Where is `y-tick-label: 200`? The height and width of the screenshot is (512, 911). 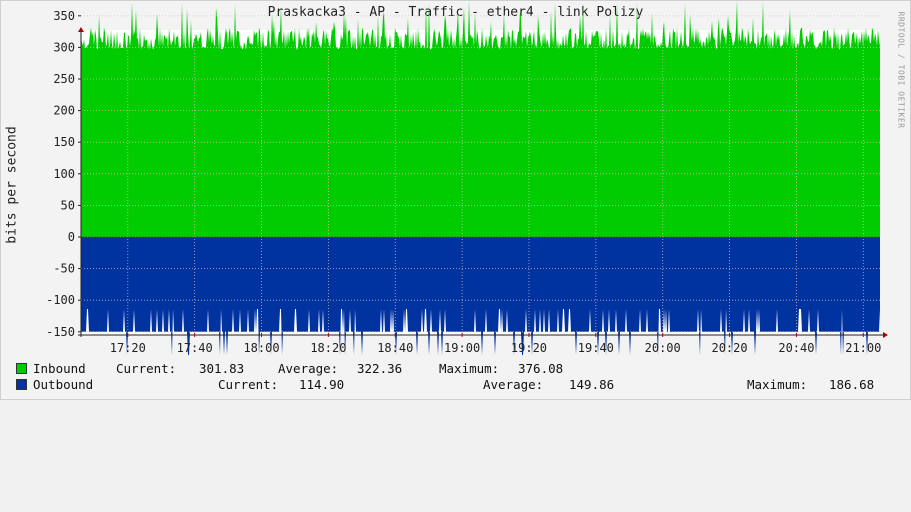
y-tick-label: 200 is located at coordinates (64, 111).